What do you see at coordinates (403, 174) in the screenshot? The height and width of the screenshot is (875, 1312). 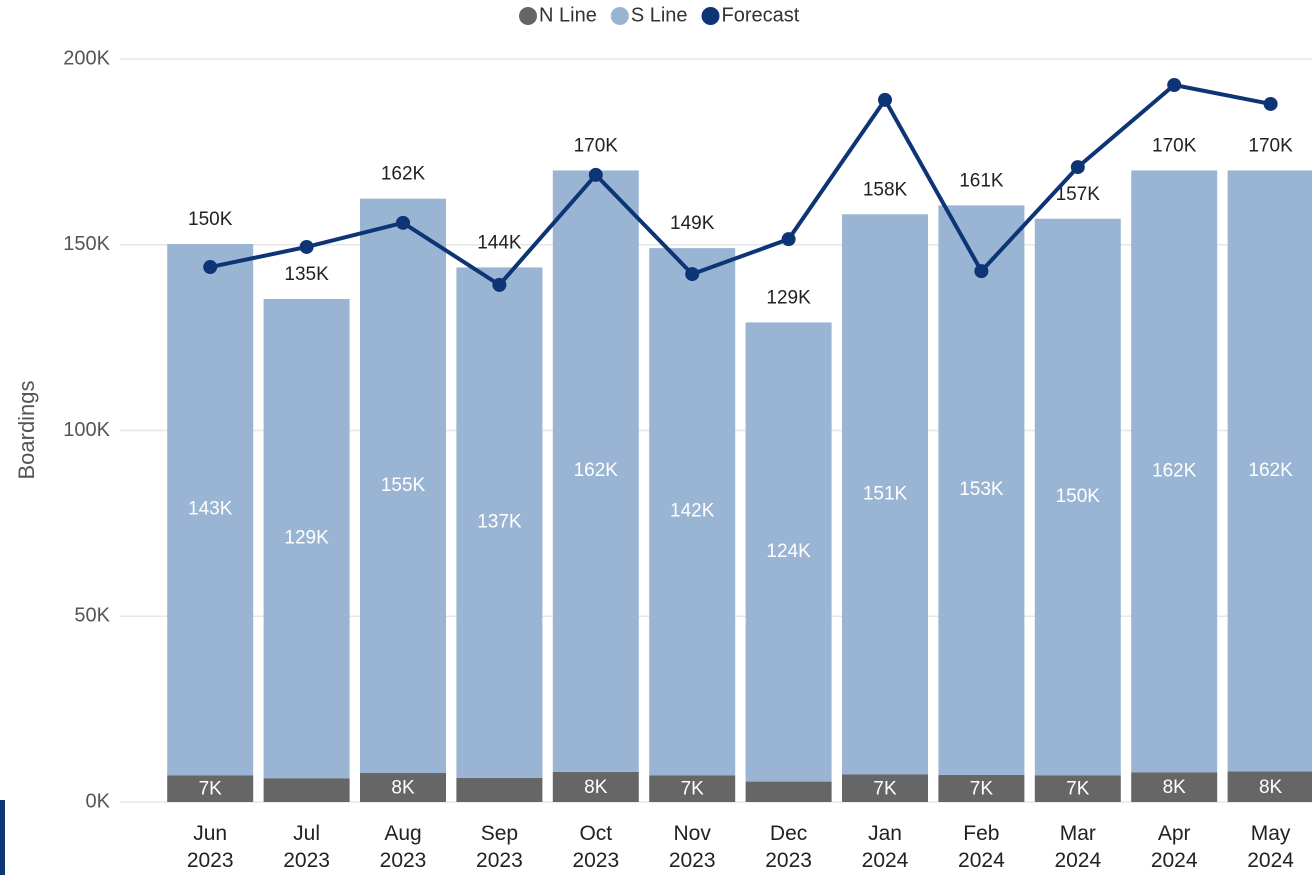 I see `total-label: 162K` at bounding box center [403, 174].